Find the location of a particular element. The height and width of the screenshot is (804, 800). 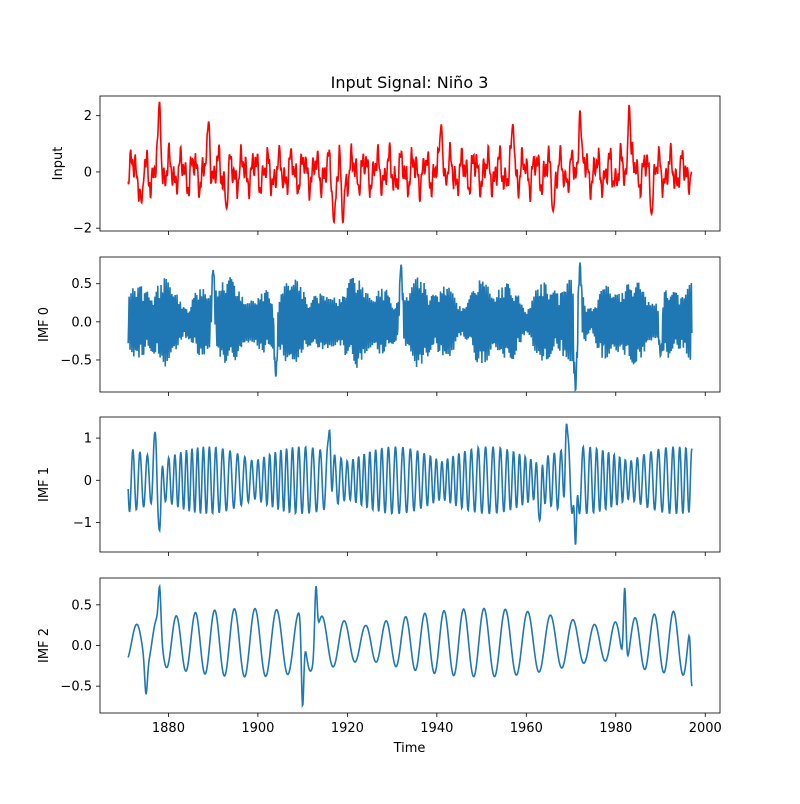

panel-0: 2 0 −2 Input is located at coordinates (386, 166).